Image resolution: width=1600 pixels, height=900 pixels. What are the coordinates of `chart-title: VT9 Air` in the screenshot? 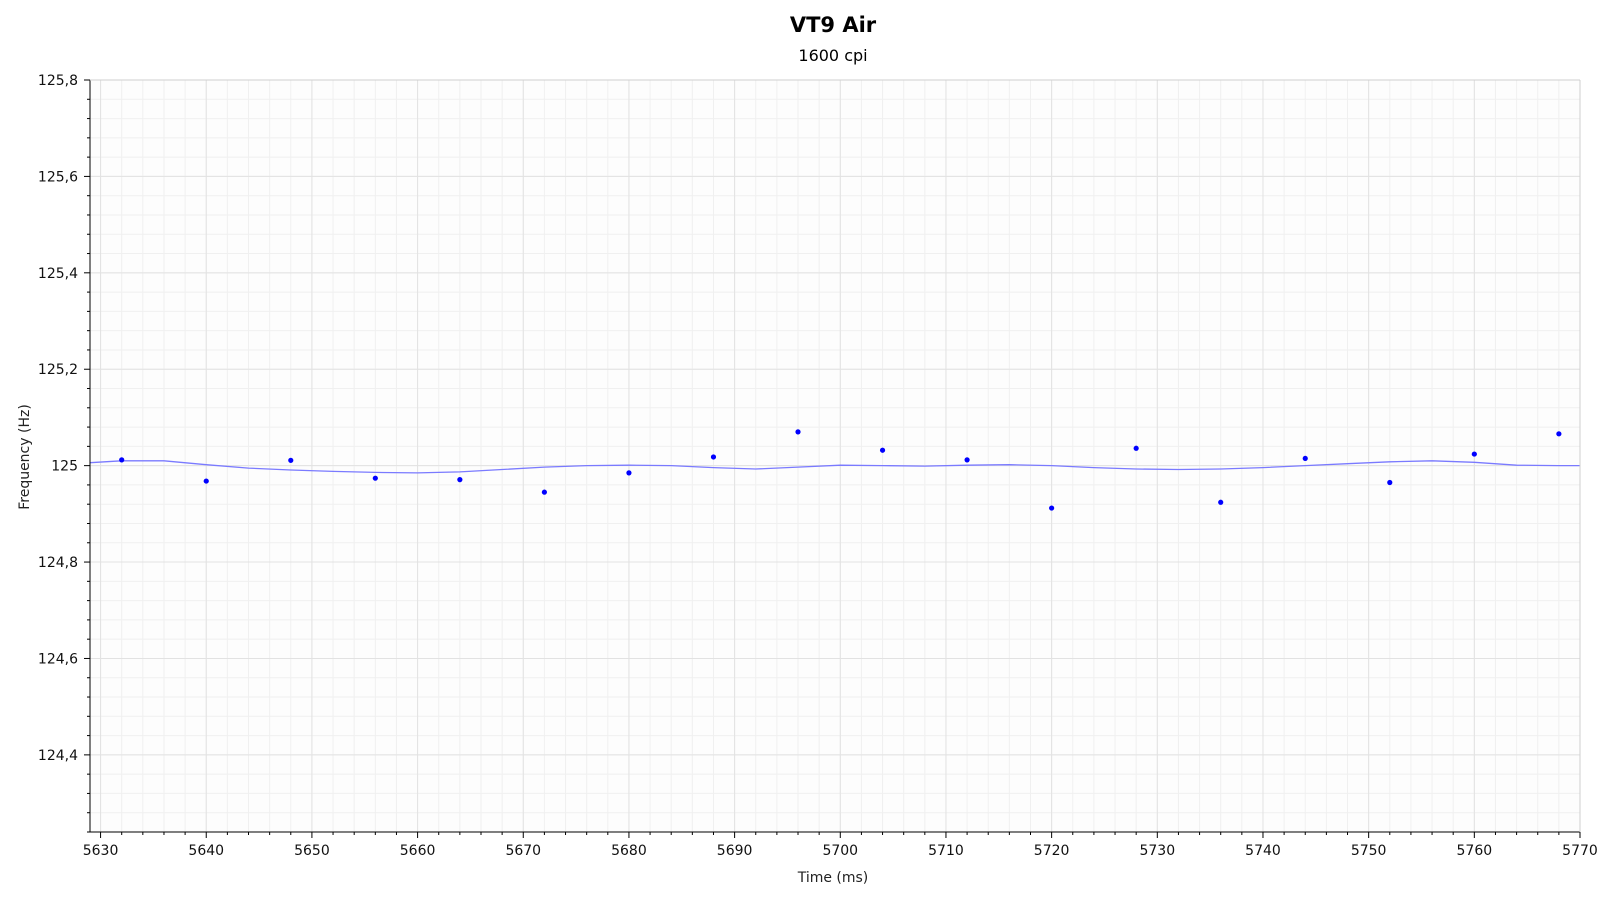 It's located at (833, 25).